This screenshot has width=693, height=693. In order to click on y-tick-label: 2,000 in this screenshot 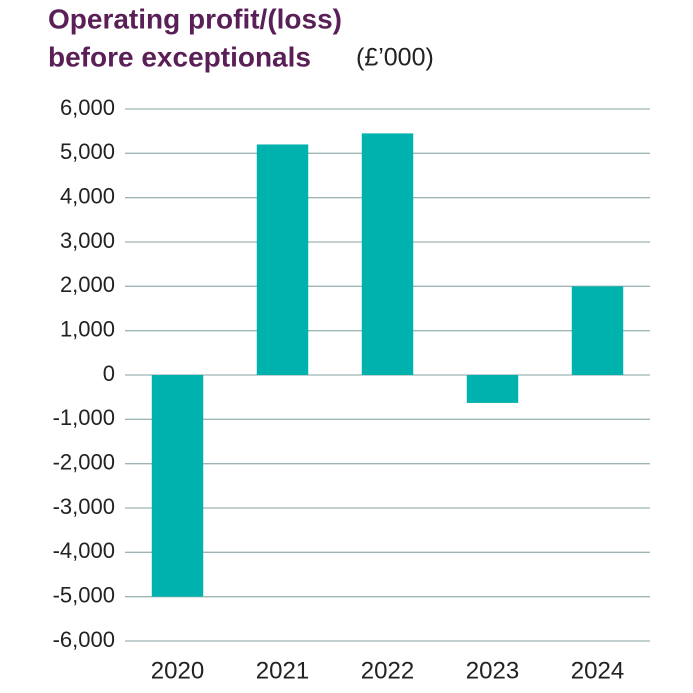, I will do `click(87, 284)`.